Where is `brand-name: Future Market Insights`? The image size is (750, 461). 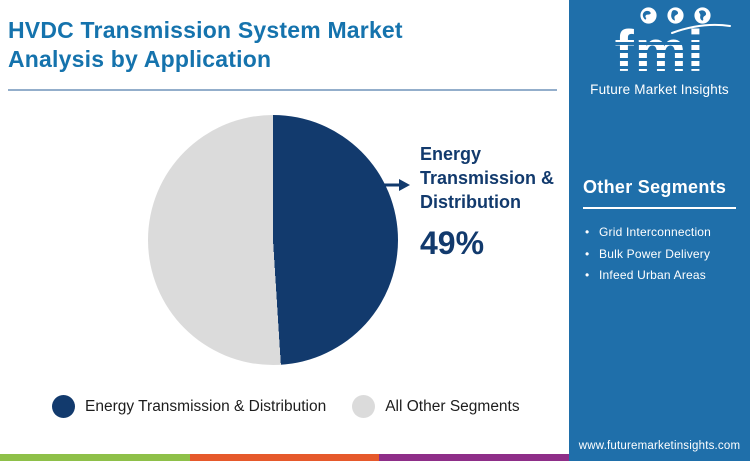
brand-name: Future Market Insights is located at coordinates (659, 89).